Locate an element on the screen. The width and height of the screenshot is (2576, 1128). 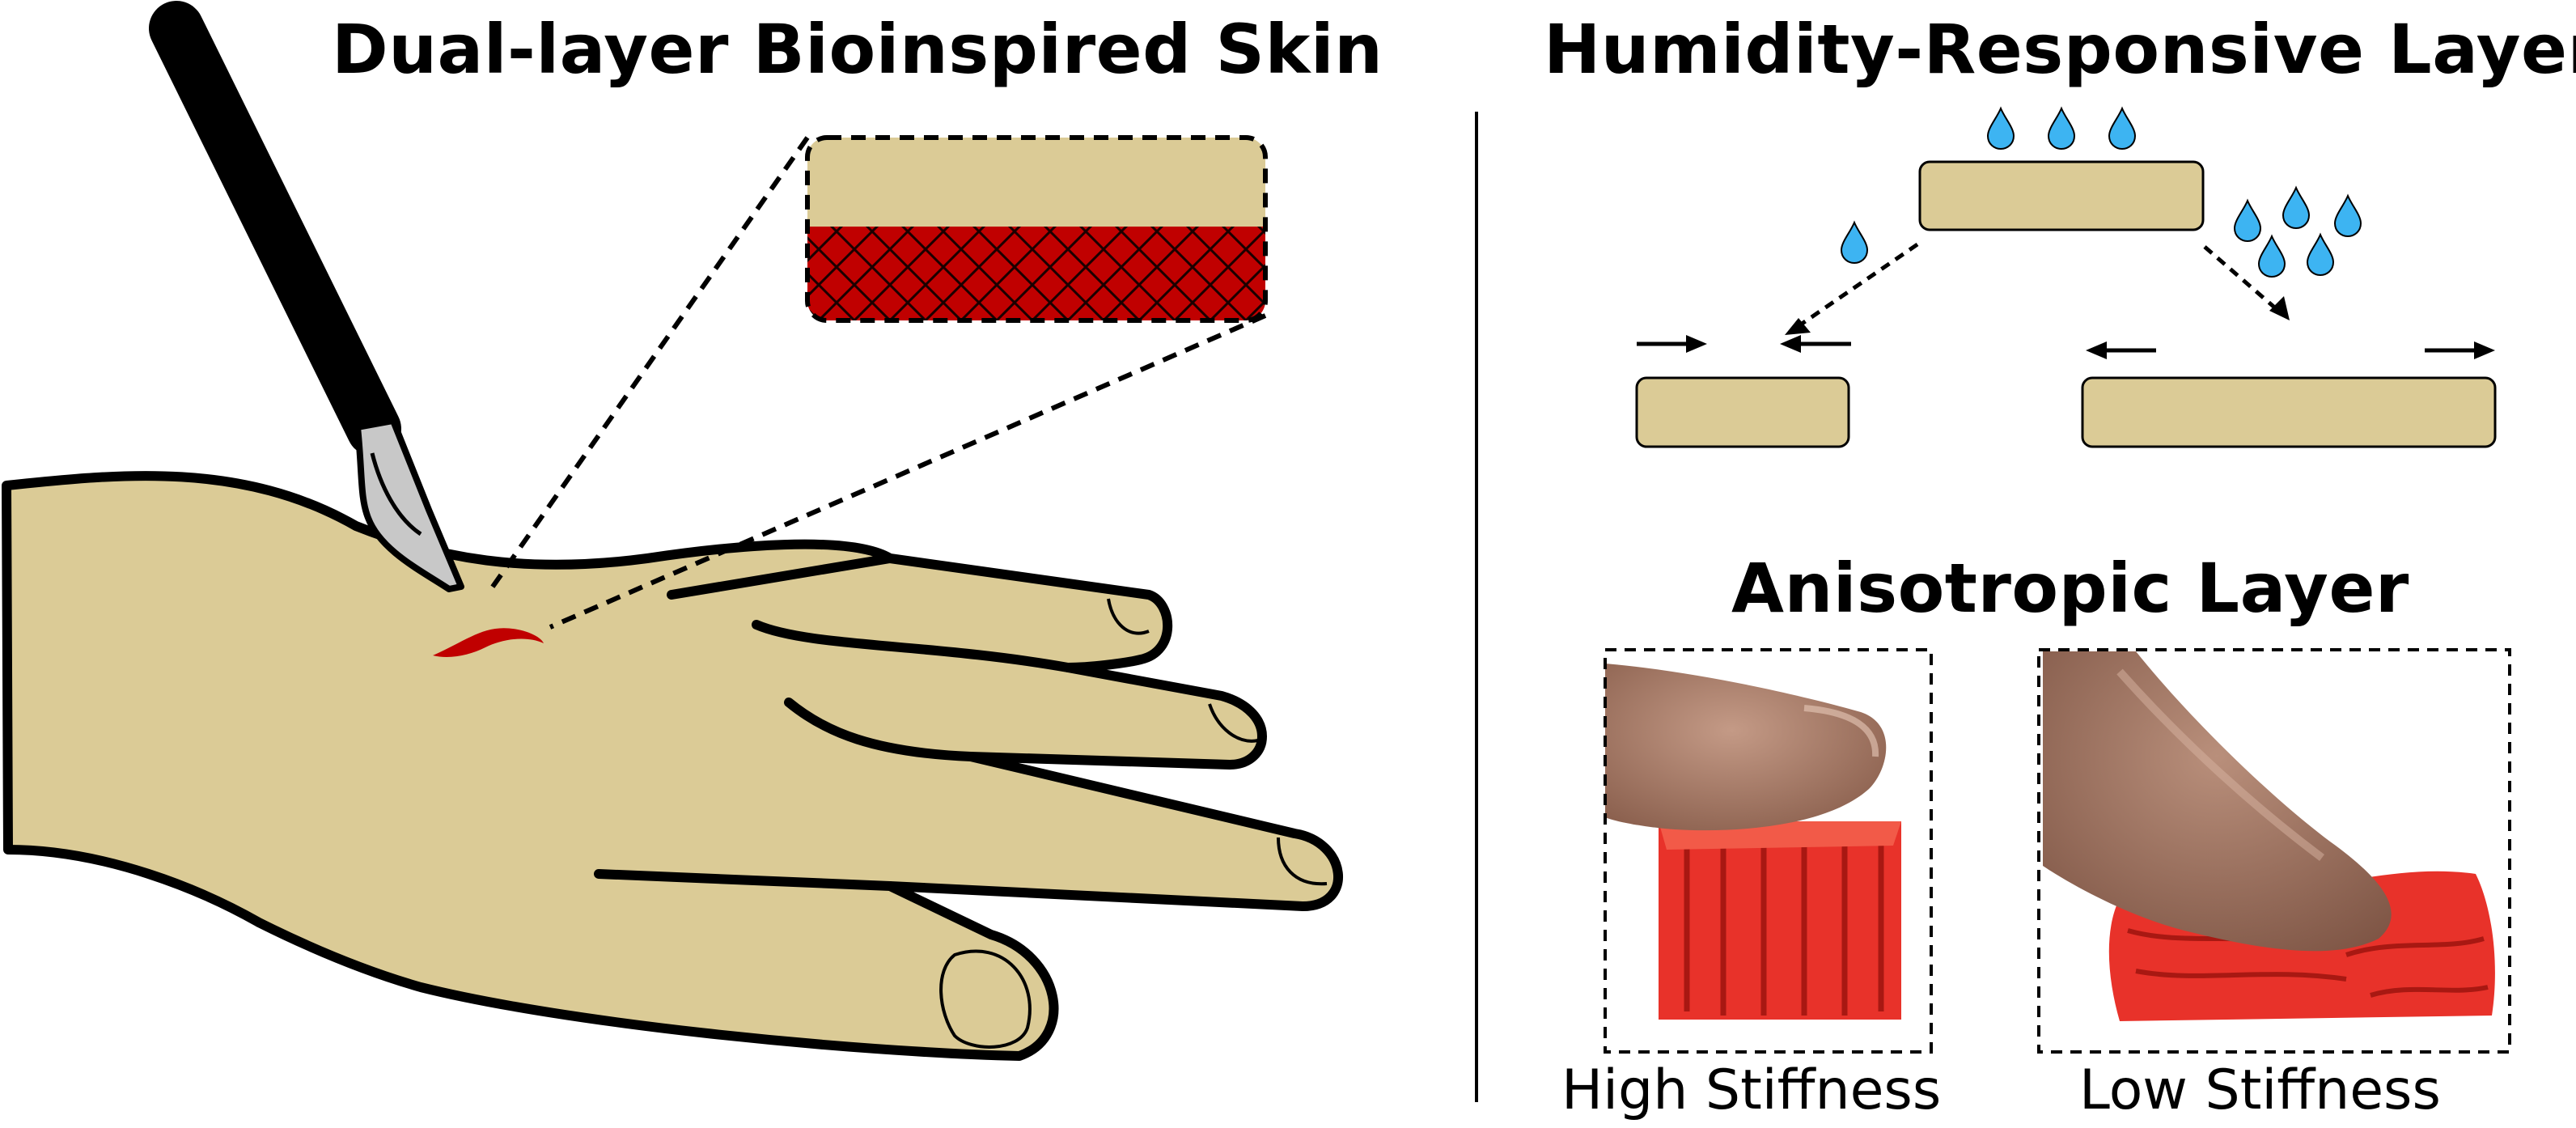
caption-high-stiffness: High Stiffness is located at coordinates (1751, 1090).